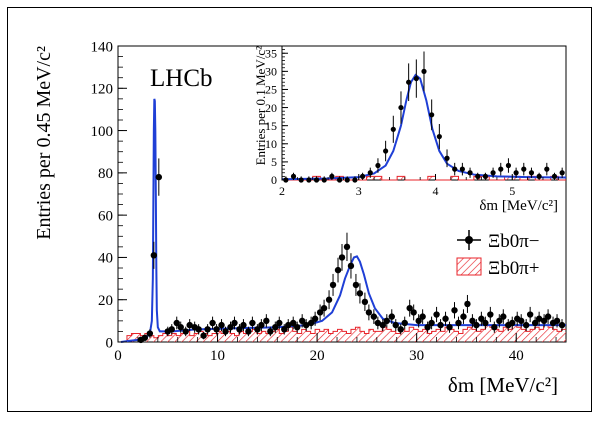 The width and height of the screenshot is (600, 421). Describe the element at coordinates (109, 195) in the screenshot. I see `main-y-axis: 0 20 40 60 80 100 120 140` at that location.